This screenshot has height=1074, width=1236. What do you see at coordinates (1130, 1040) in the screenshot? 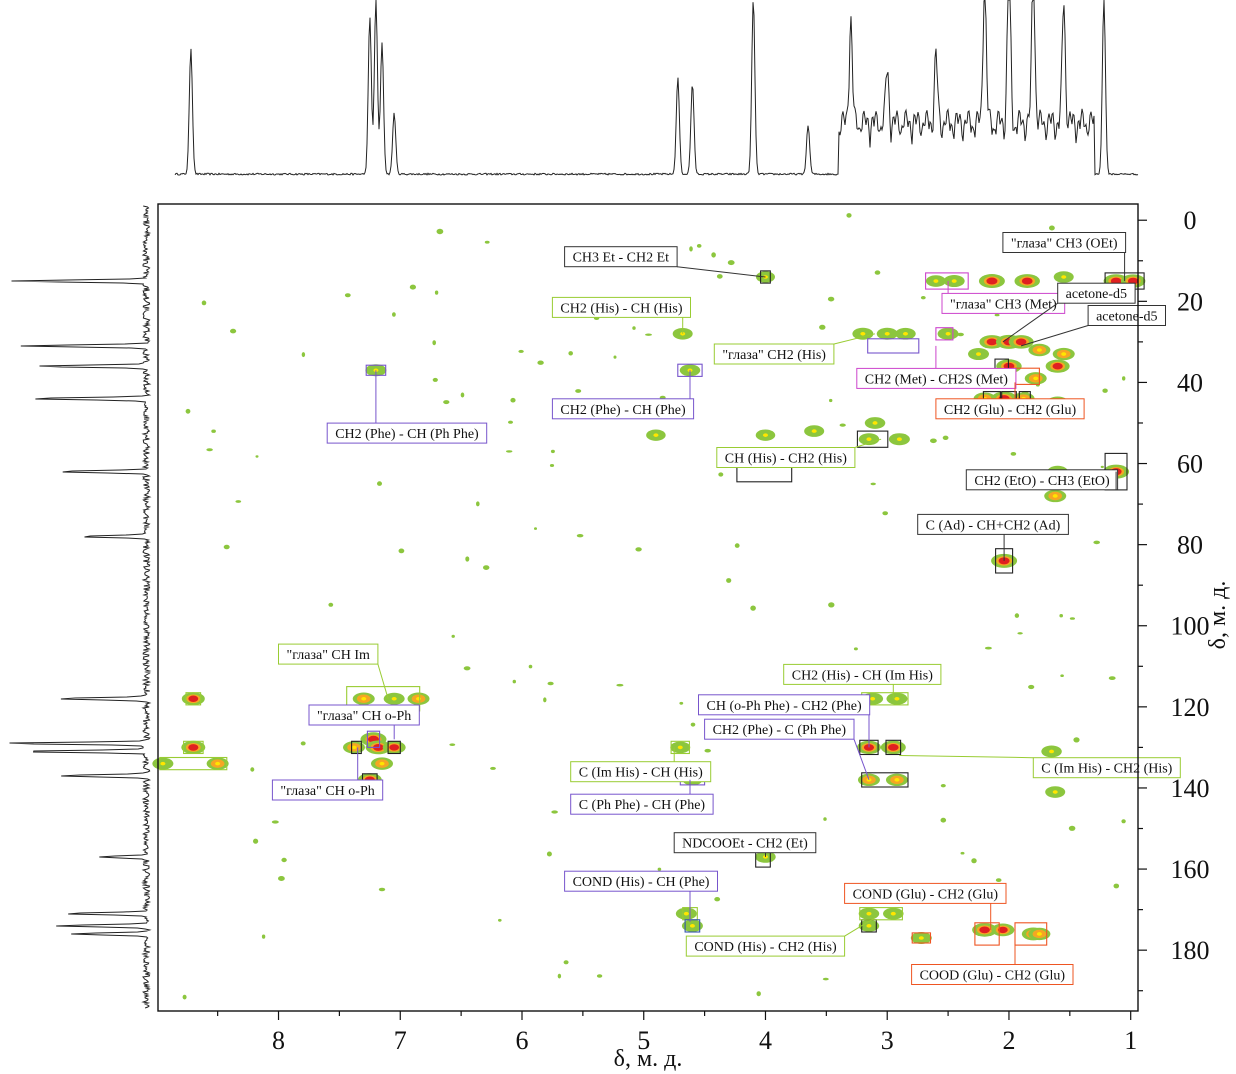
I see `x-tick-label: 1` at bounding box center [1130, 1040].